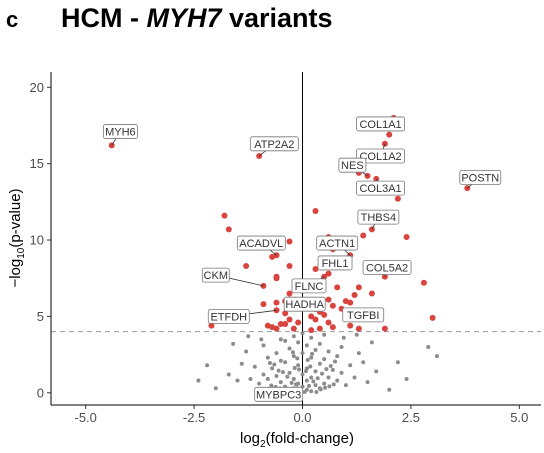 Image resolution: width=544 pixels, height=453 pixels. I want to click on gene-label: ETFDH, so click(242, 316).